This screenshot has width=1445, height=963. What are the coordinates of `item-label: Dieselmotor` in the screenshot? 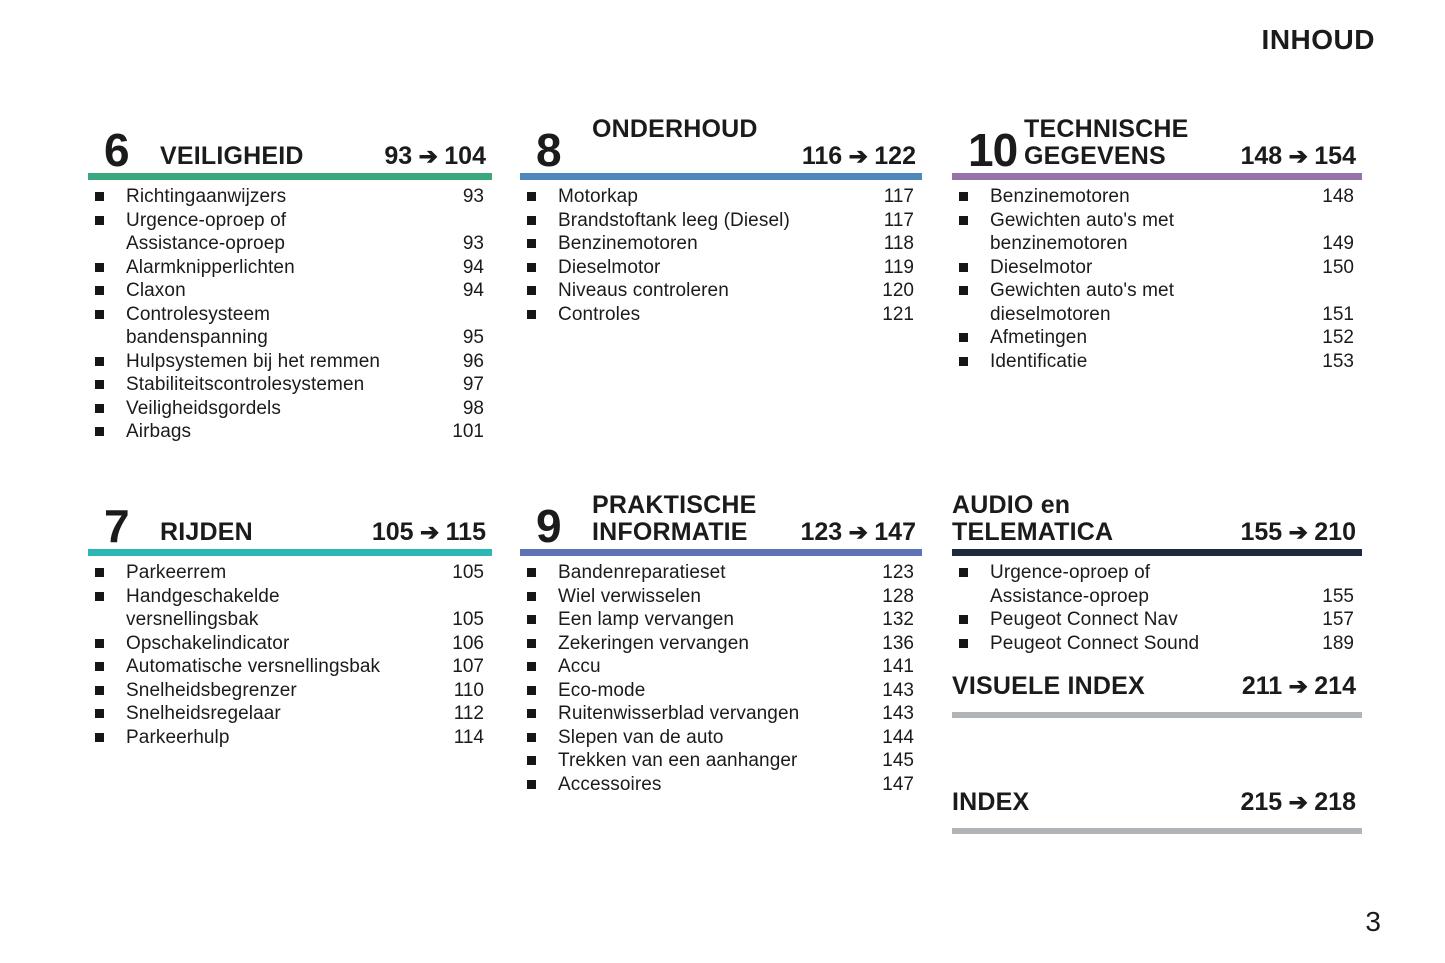 It's located at (1041, 267).